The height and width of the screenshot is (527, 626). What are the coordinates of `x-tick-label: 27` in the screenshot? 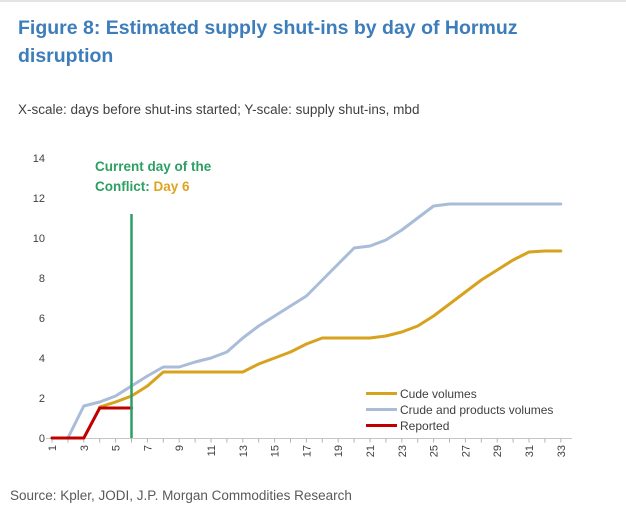 It's located at (466, 451).